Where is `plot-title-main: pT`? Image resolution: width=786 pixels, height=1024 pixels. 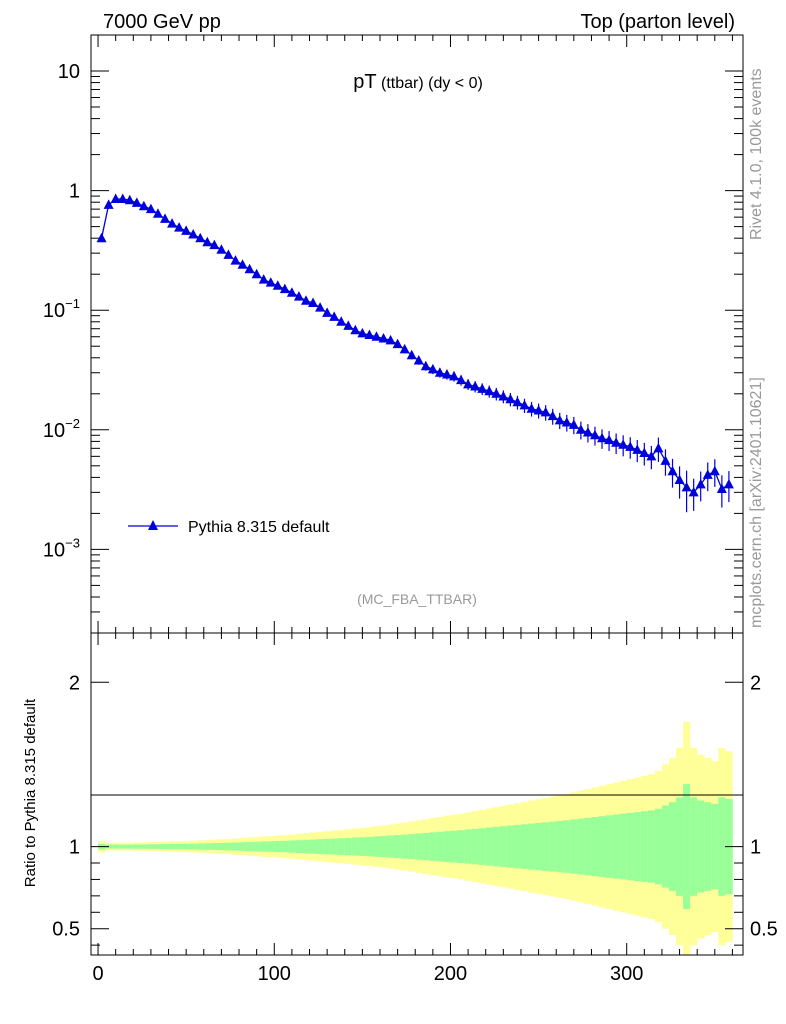 plot-title-main: pT is located at coordinates (364, 82).